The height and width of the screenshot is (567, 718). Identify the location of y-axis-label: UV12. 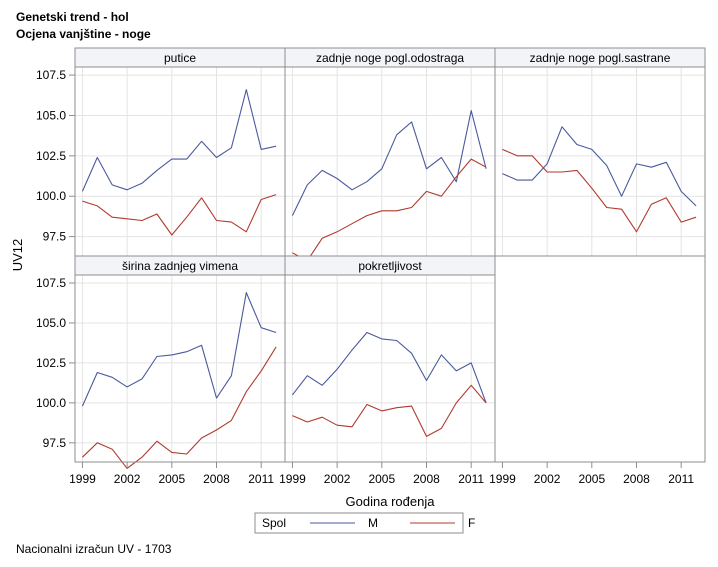
(17, 255).